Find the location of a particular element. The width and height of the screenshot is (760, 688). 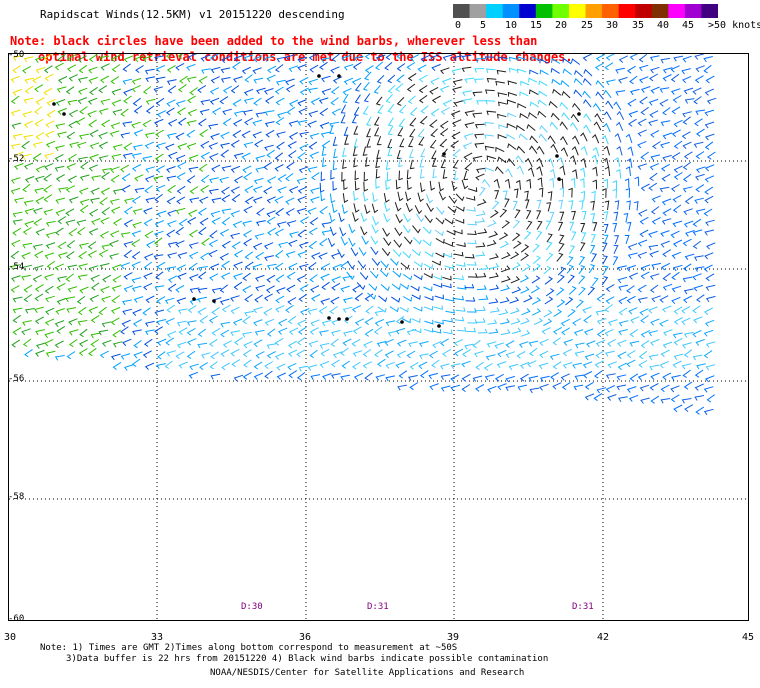

legend-label: 20 is located at coordinates (561, 25).